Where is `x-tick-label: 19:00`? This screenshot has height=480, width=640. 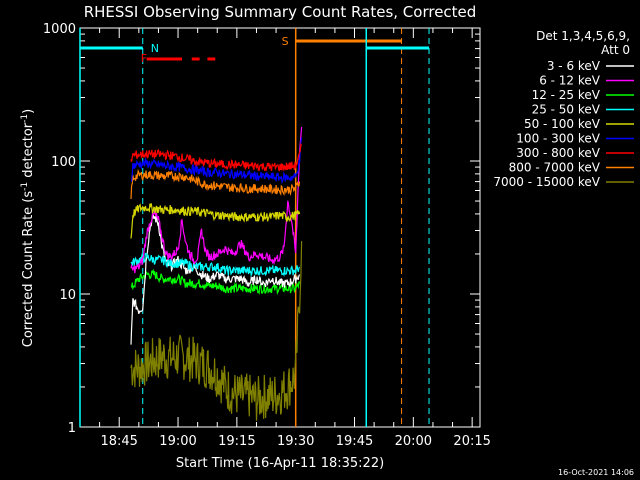
x-tick-label: 19:00 is located at coordinates (177, 441).